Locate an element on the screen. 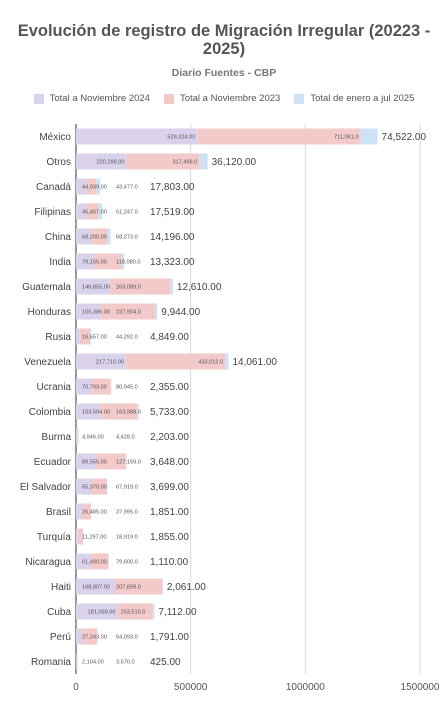 This screenshot has width=448, height=720. data-label: 163,988.0 is located at coordinates (128, 413).